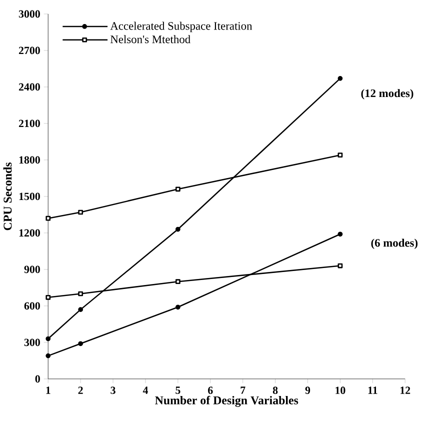 The image size is (437, 428). What do you see at coordinates (150, 39) in the screenshot?
I see `legend-label: Nelson's Mtethod` at bounding box center [150, 39].